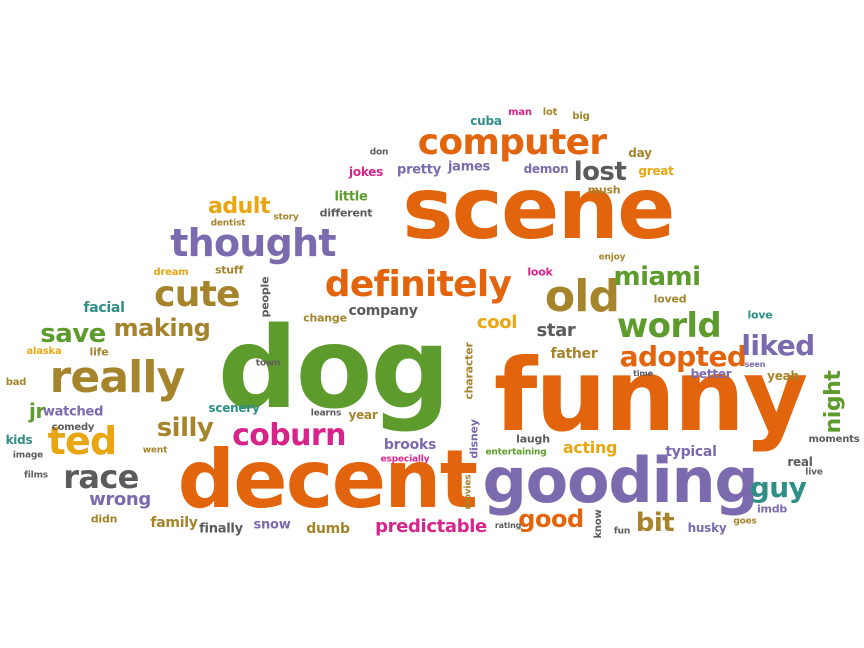 Image resolution: width=864 pixels, height=648 pixels. I want to click on word-time: time, so click(643, 373).